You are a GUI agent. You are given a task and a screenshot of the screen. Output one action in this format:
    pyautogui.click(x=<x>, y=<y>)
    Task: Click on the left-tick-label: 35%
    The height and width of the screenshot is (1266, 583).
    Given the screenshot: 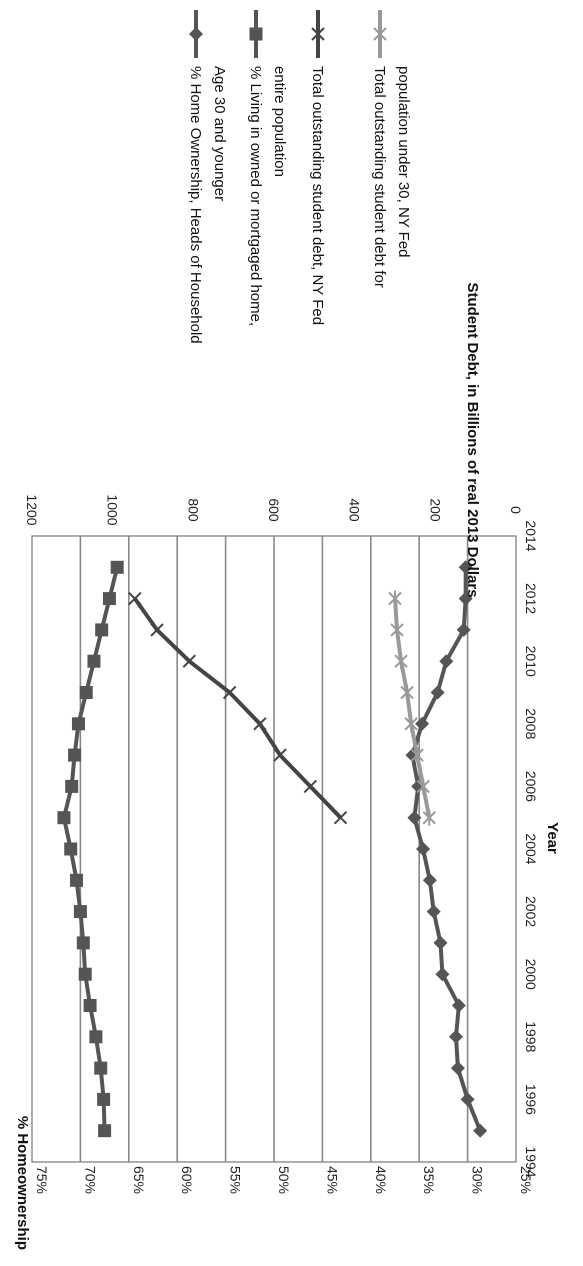 What is the action you would take?
    pyautogui.click(x=429, y=1180)
    